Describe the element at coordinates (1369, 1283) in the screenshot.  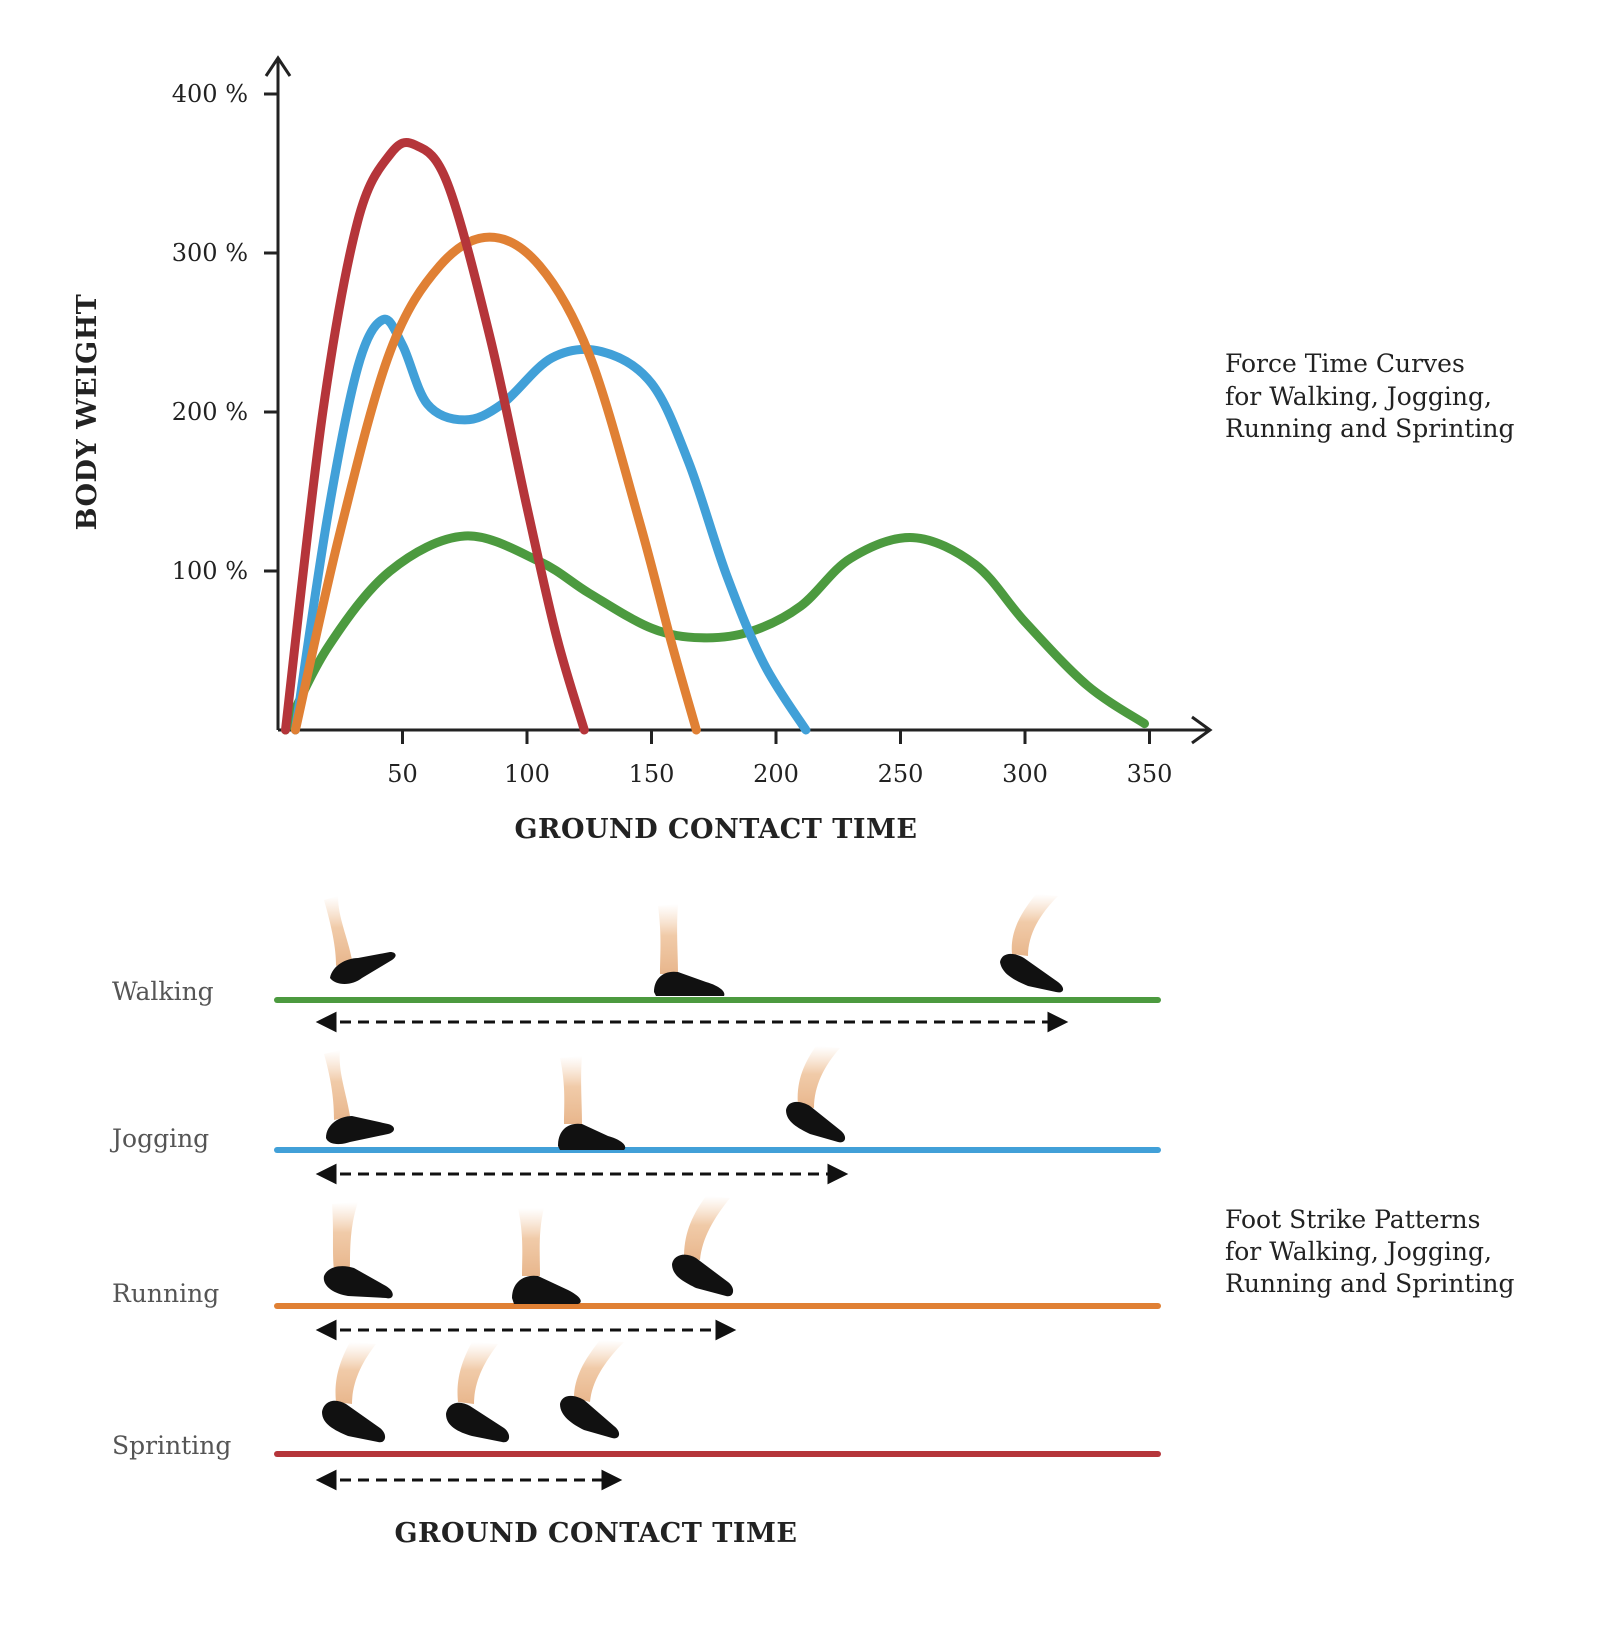
I see `foot-caption-line-3: Running and Sprinting` at that location.